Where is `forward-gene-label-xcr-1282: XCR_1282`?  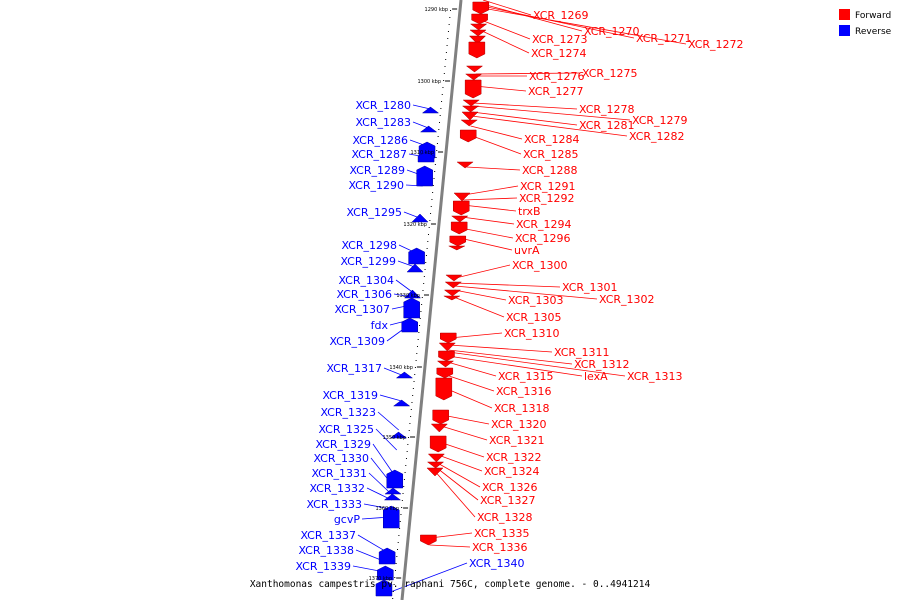 forward-gene-label-xcr-1282: XCR_1282 is located at coordinates (657, 136).